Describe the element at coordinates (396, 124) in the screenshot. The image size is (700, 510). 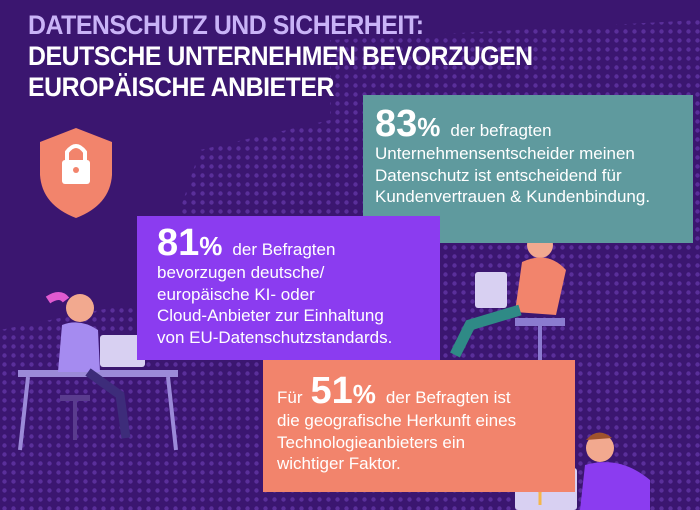
I see `stat-number: 83` at that location.